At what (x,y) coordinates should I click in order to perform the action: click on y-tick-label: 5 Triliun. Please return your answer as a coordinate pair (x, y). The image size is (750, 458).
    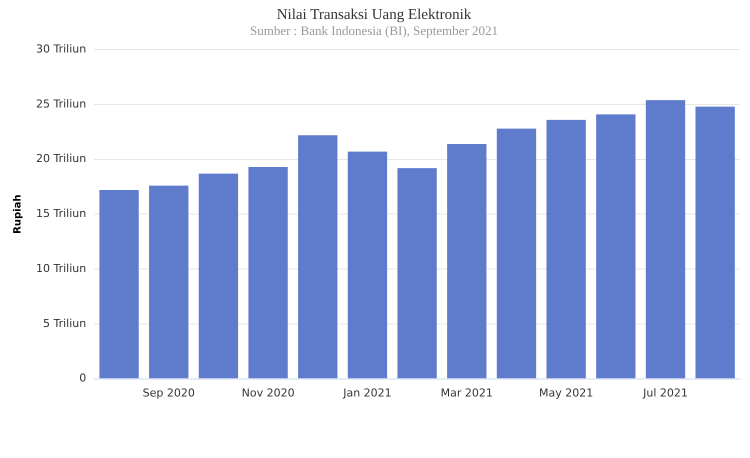
    Looking at the image, I should click on (64, 323).